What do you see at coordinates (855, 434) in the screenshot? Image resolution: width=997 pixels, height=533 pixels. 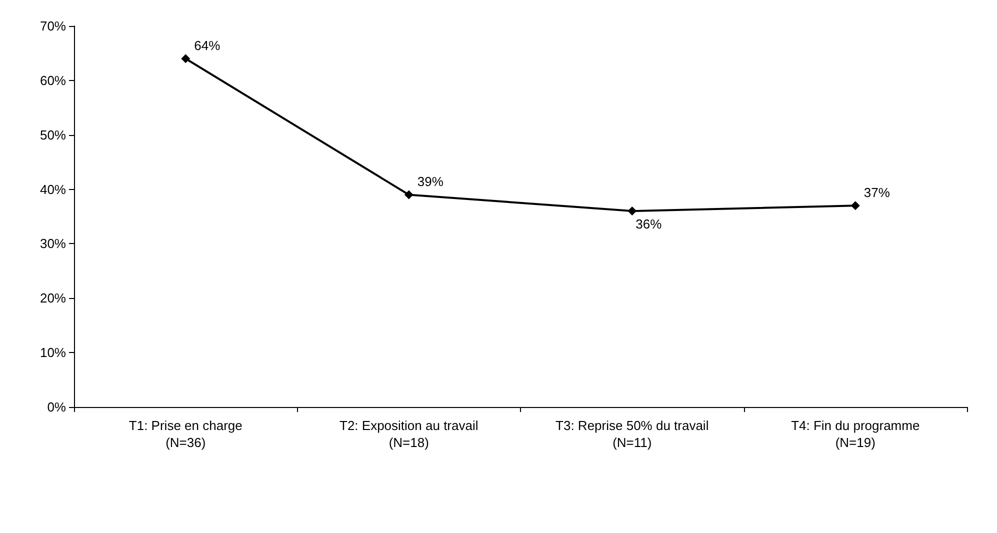 I see `x-tick-label: T4: Fin du programme (N=19)` at bounding box center [855, 434].